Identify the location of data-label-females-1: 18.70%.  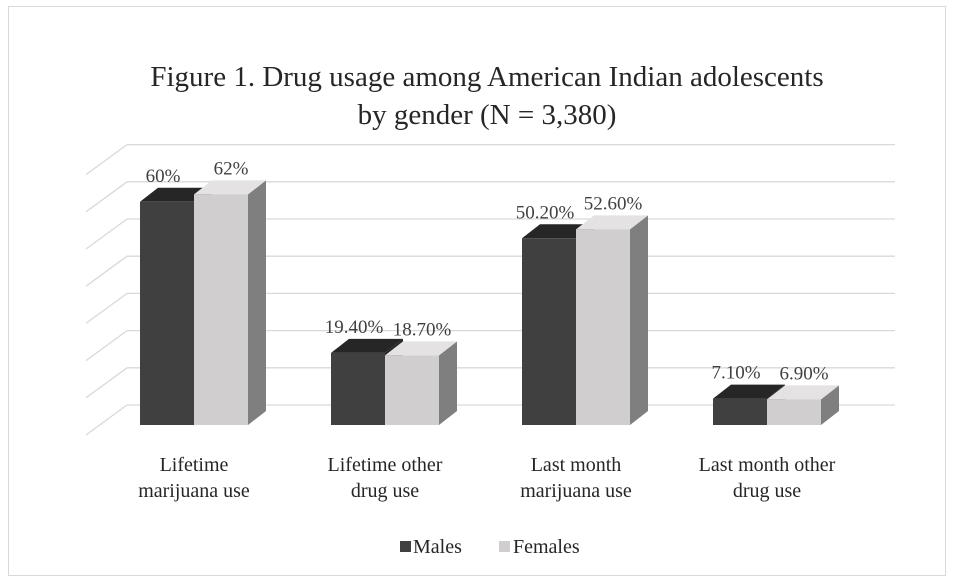
(422, 329).